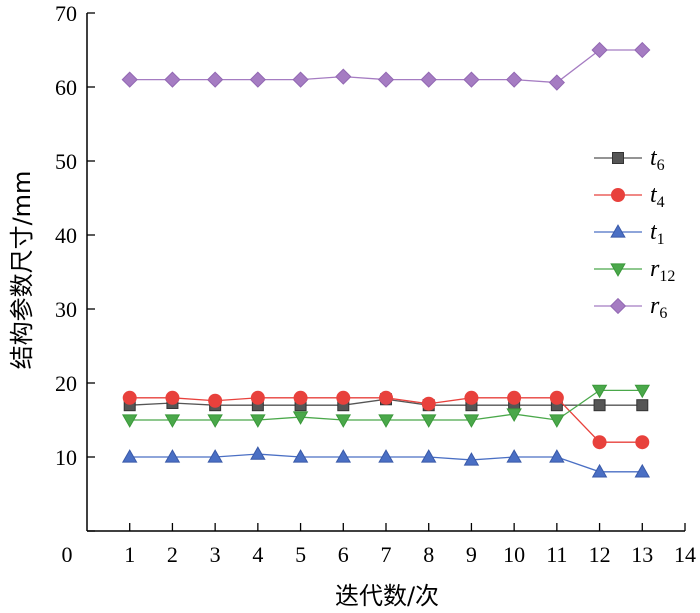  What do you see at coordinates (658, 307) in the screenshot?
I see `legend-label: r6` at bounding box center [658, 307].